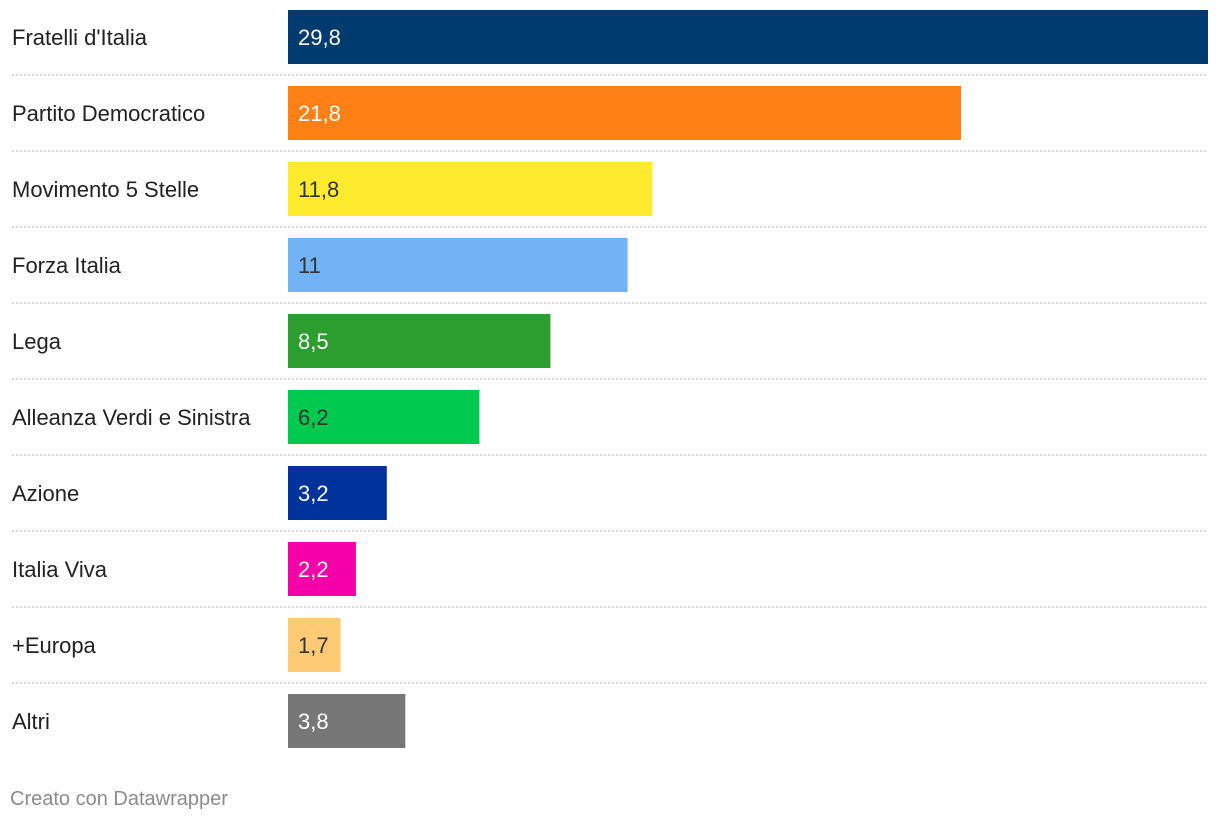 The height and width of the screenshot is (824, 1220). What do you see at coordinates (313, 721) in the screenshot?
I see `value-label-altri: 3,8` at bounding box center [313, 721].